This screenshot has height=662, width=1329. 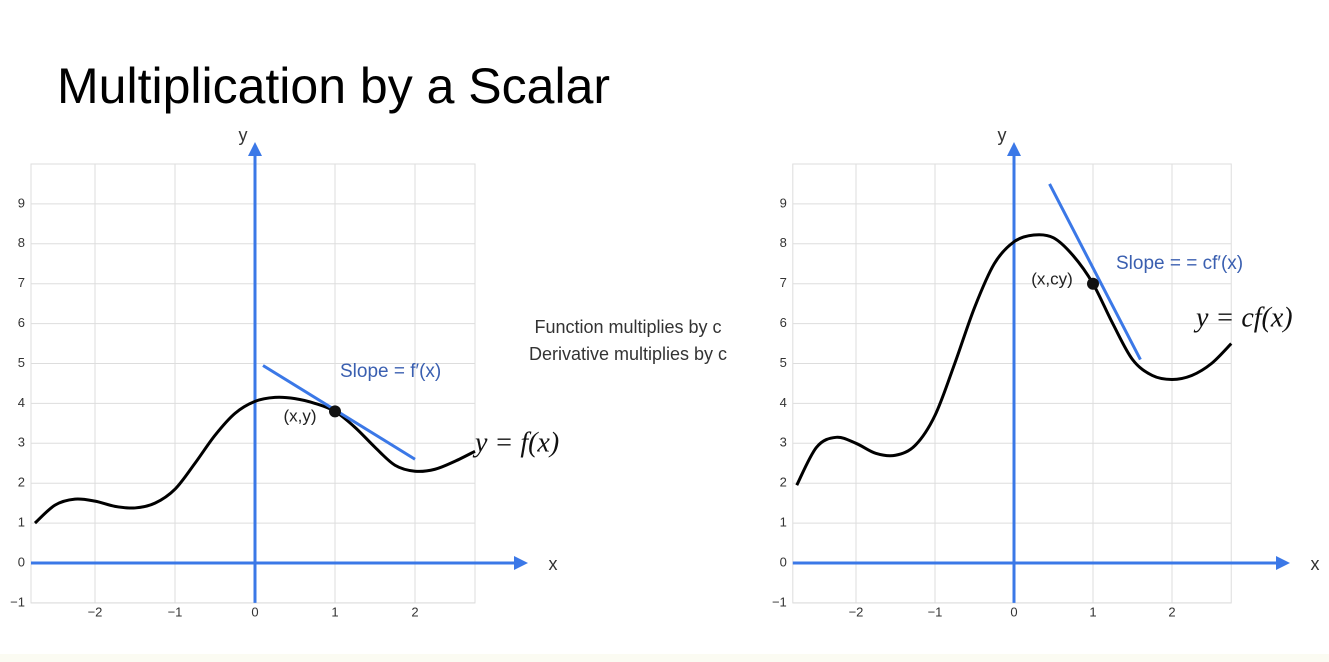 I want to click on curve-label: y = f(x), so click(x=515, y=442).